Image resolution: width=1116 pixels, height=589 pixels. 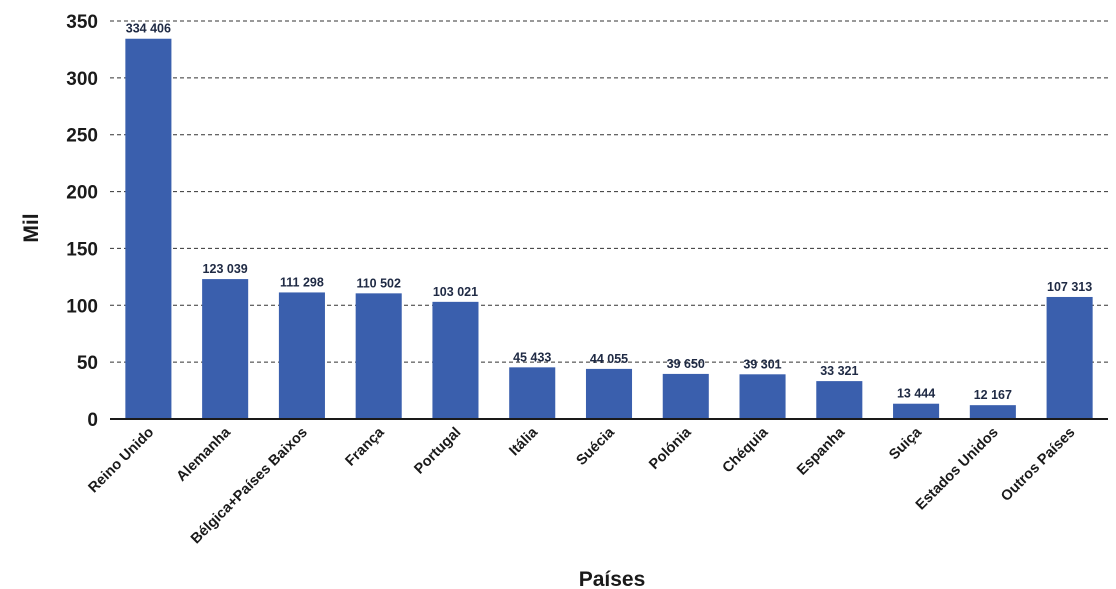 I want to click on y-tick-label: 300, so click(x=82, y=79).